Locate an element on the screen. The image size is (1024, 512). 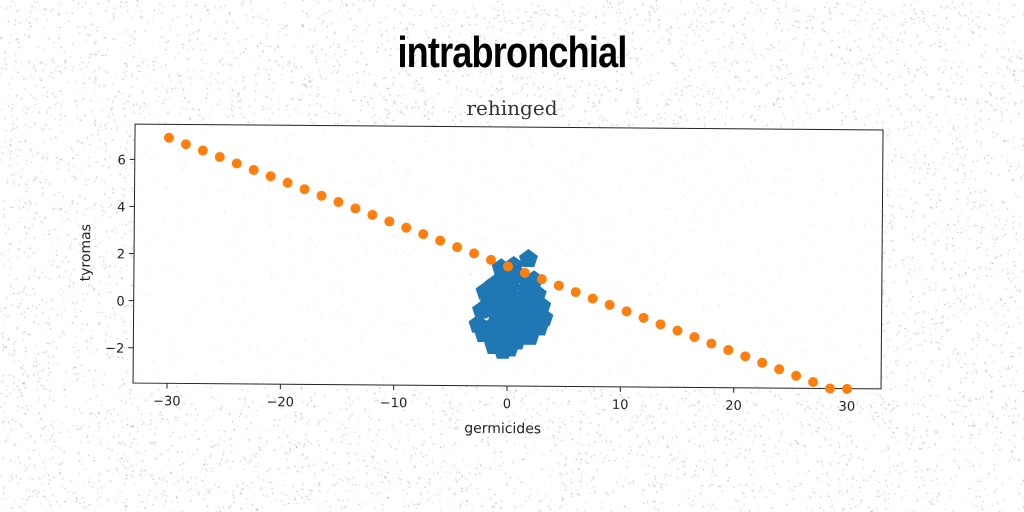
x-tick-label: 30 is located at coordinates (847, 407).